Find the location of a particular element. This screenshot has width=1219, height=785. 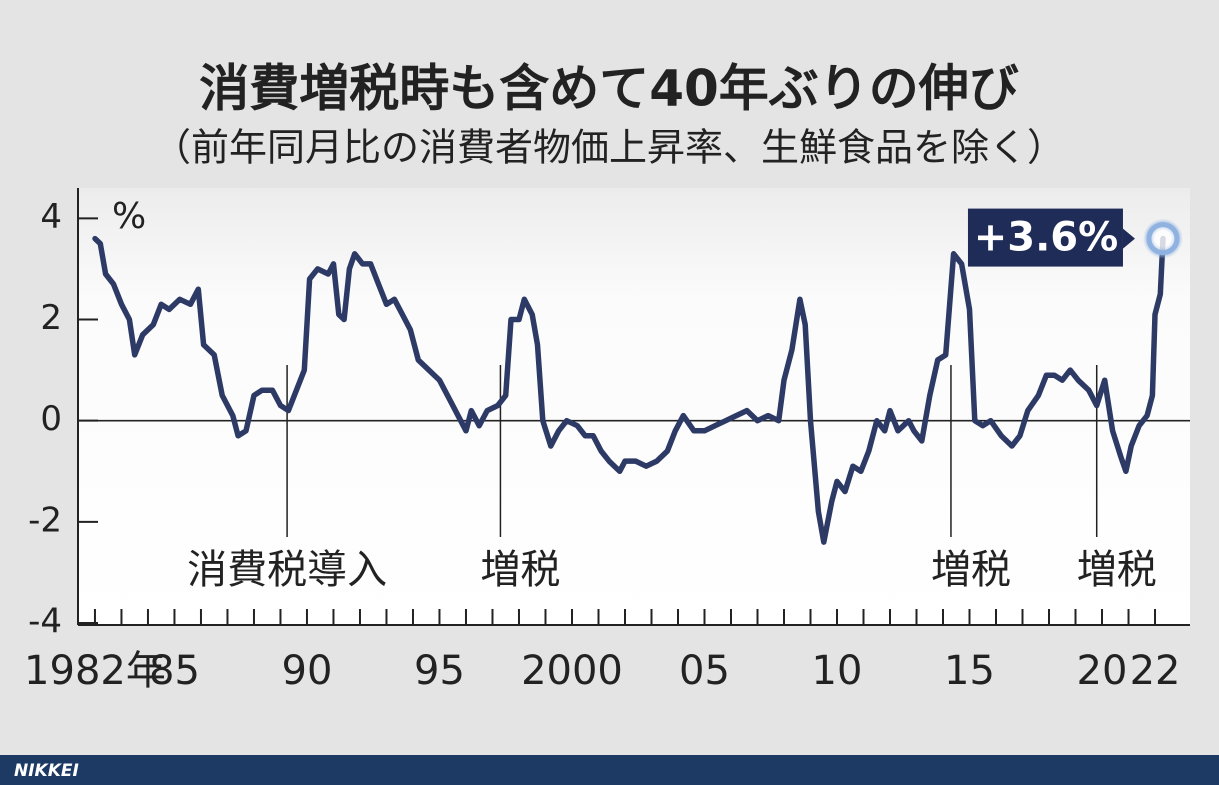

callout-box is located at coordinates (1045, 237).